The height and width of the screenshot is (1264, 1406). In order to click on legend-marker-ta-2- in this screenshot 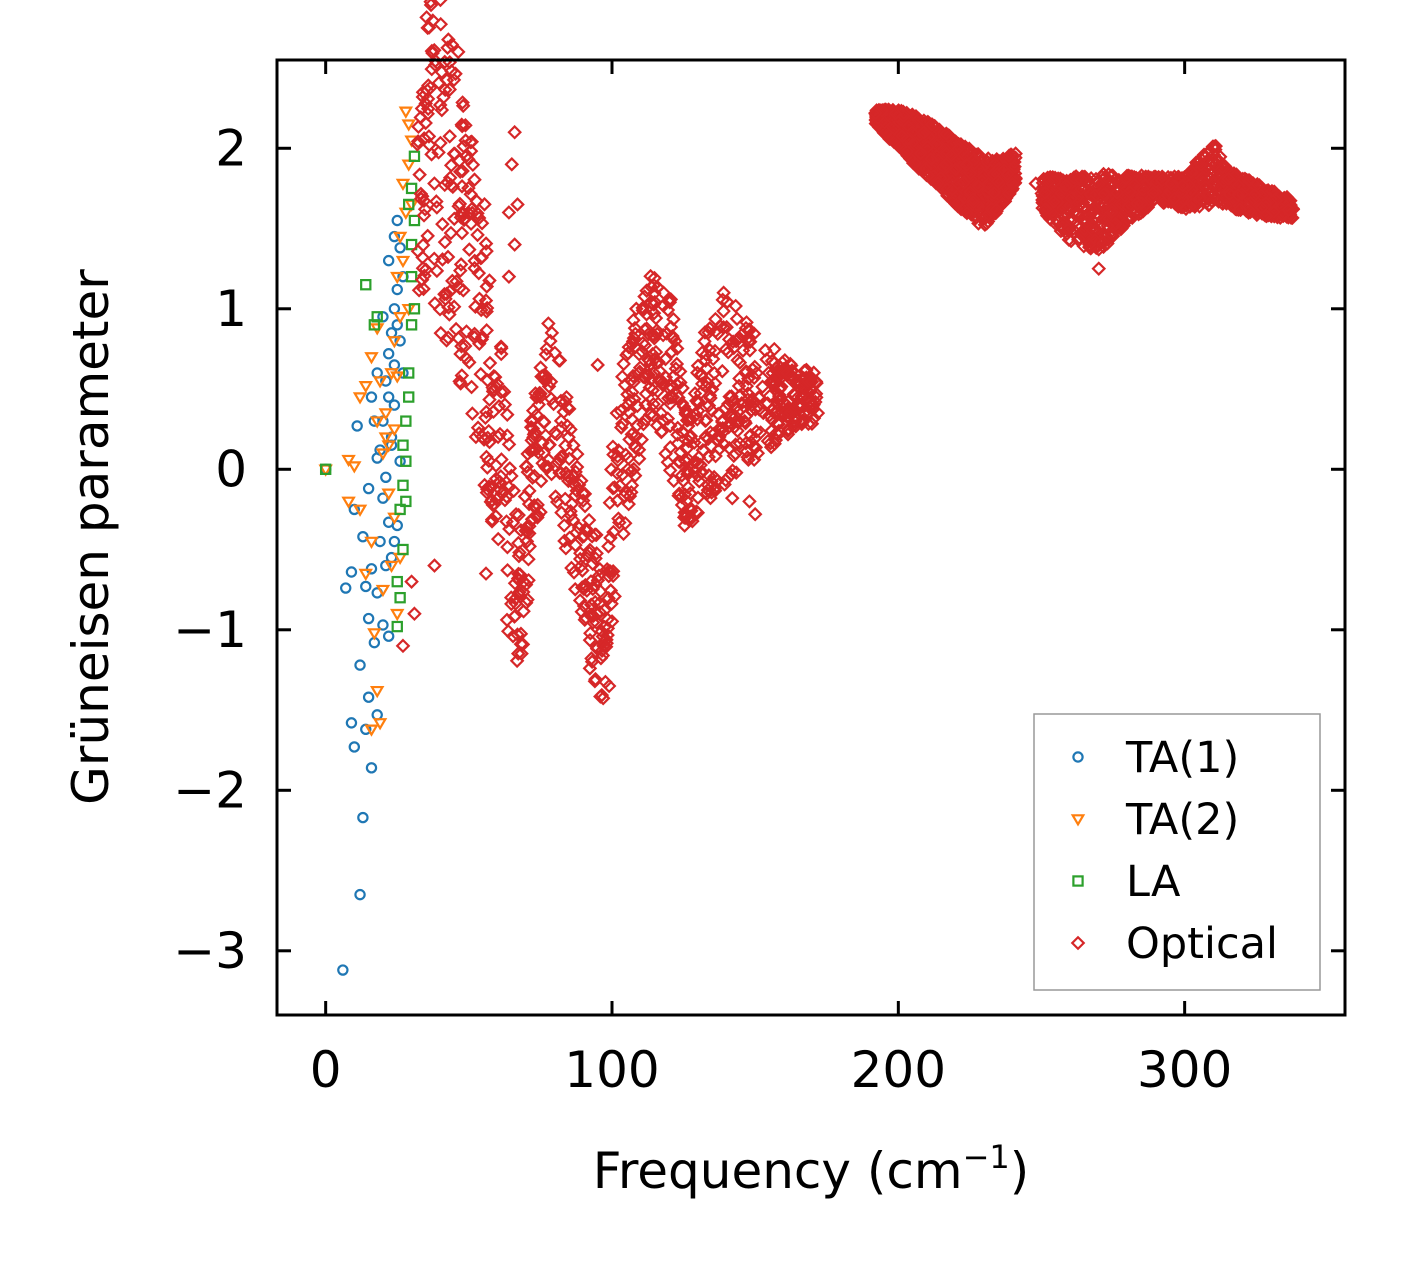, I will do `click(1078, 820)`.